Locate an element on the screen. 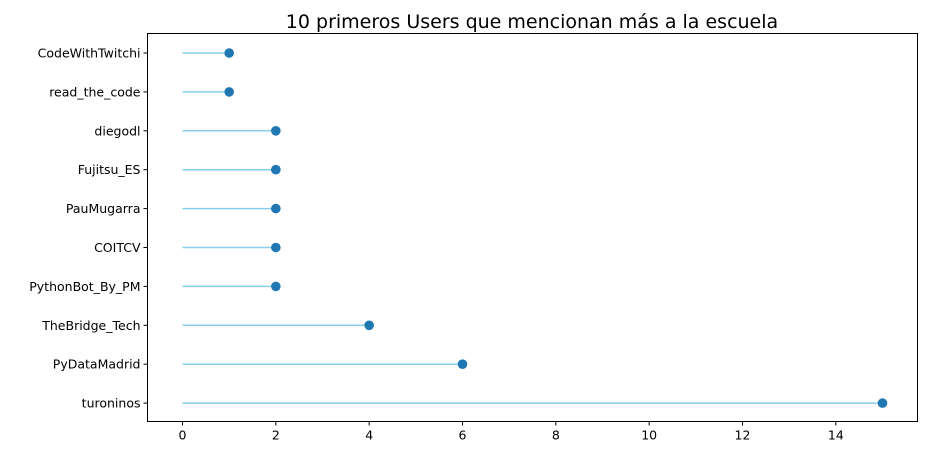 Image resolution: width=928 pixels, height=454 pixels. y-tick-label: turoninos is located at coordinates (111, 403).